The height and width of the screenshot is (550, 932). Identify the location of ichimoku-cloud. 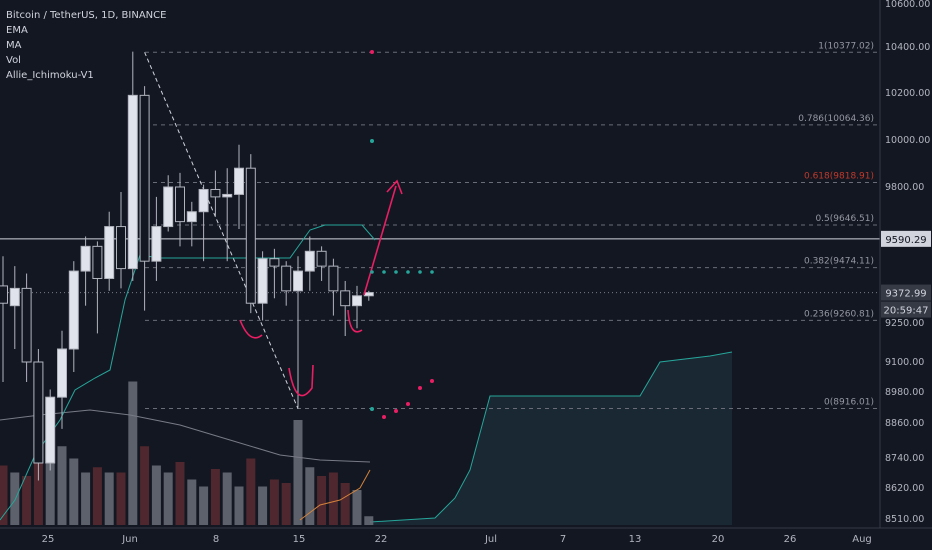
(551, 438).